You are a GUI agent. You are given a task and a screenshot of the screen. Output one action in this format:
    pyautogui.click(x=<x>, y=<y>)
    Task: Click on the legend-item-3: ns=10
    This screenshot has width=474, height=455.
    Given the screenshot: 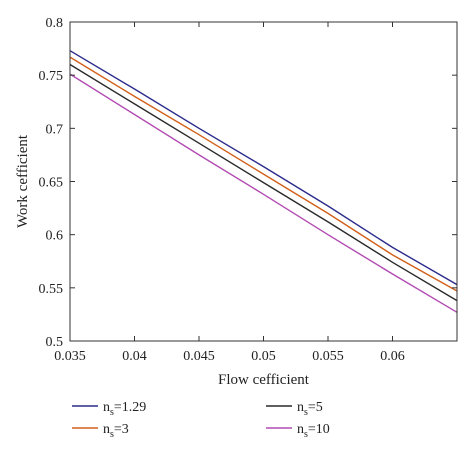 What is the action you would take?
    pyautogui.click(x=298, y=431)
    